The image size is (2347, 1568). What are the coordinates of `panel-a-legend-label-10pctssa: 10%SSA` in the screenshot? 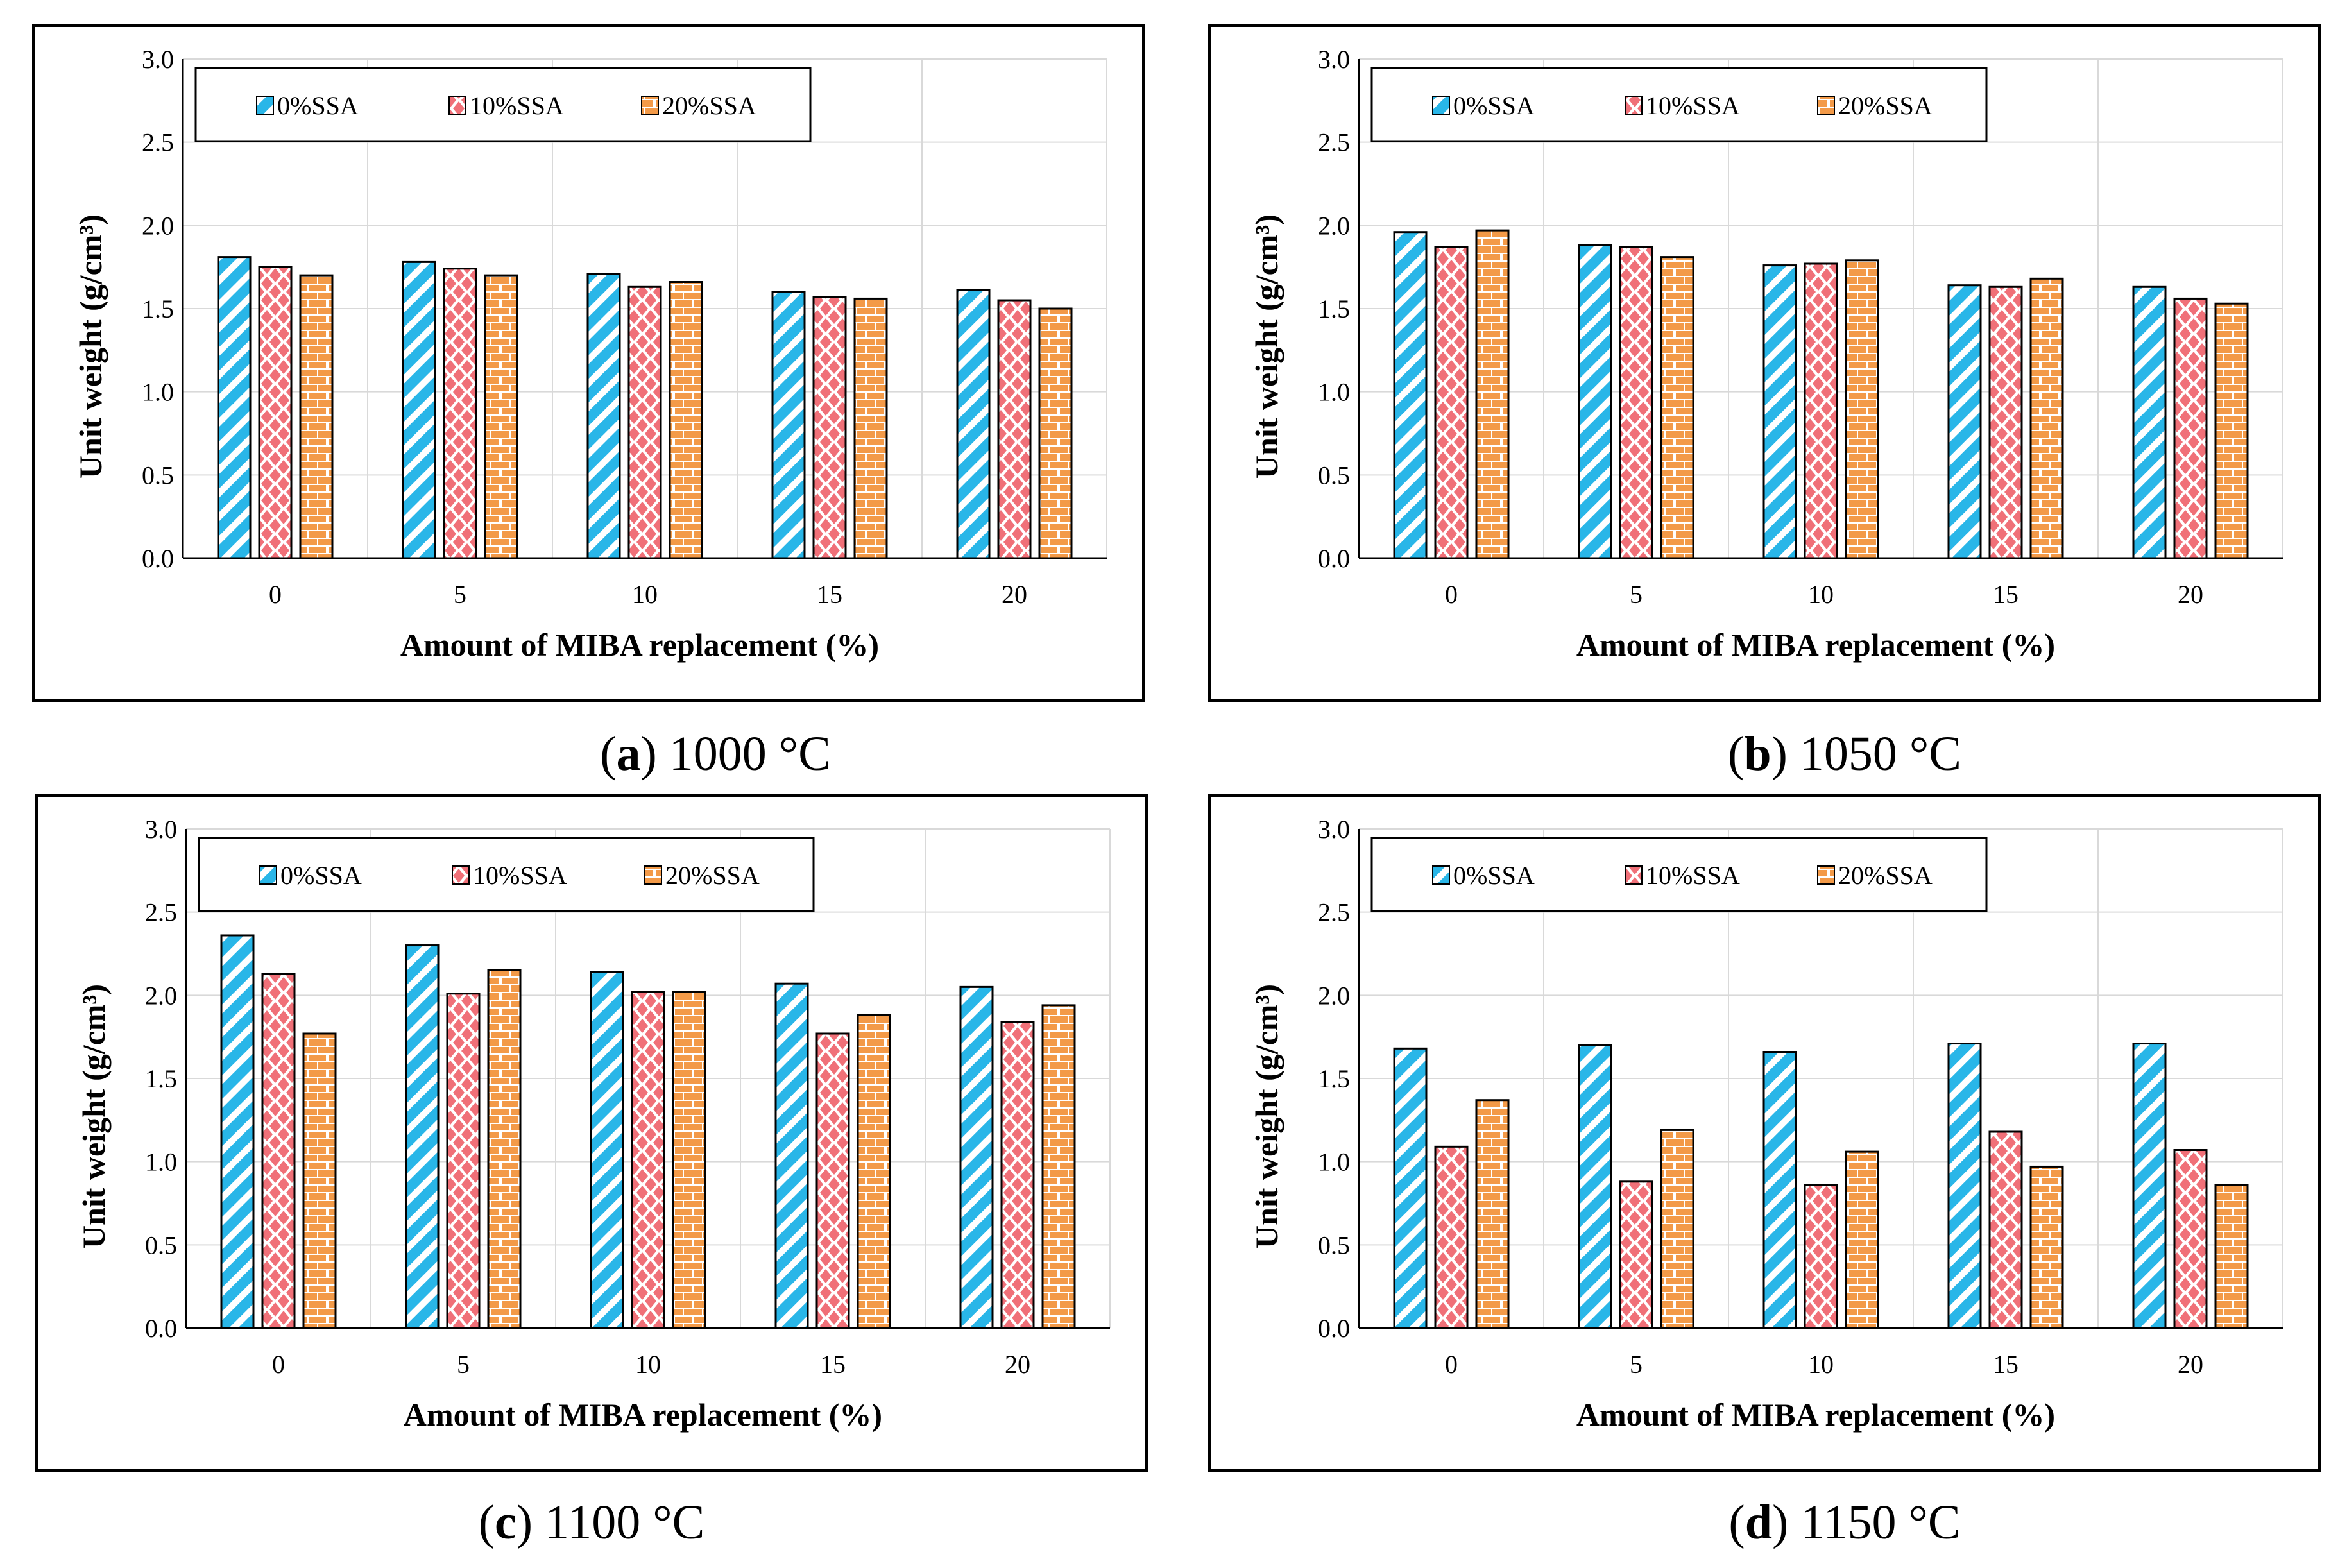 It's located at (517, 105).